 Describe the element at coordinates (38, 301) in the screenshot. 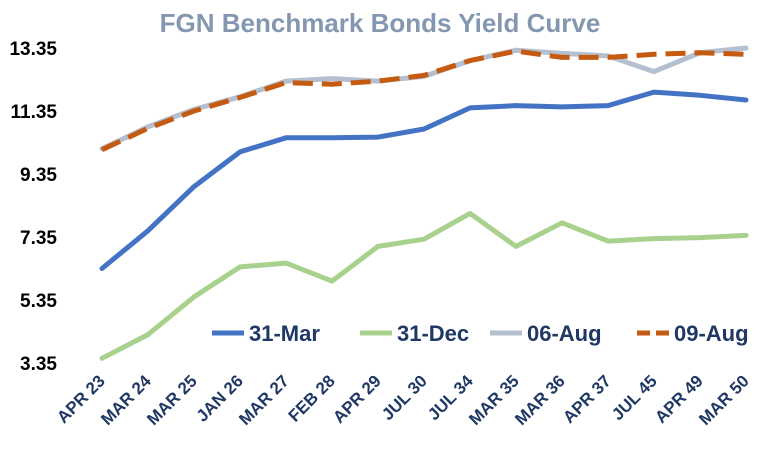

I see `y-tick-label: 5.35` at that location.